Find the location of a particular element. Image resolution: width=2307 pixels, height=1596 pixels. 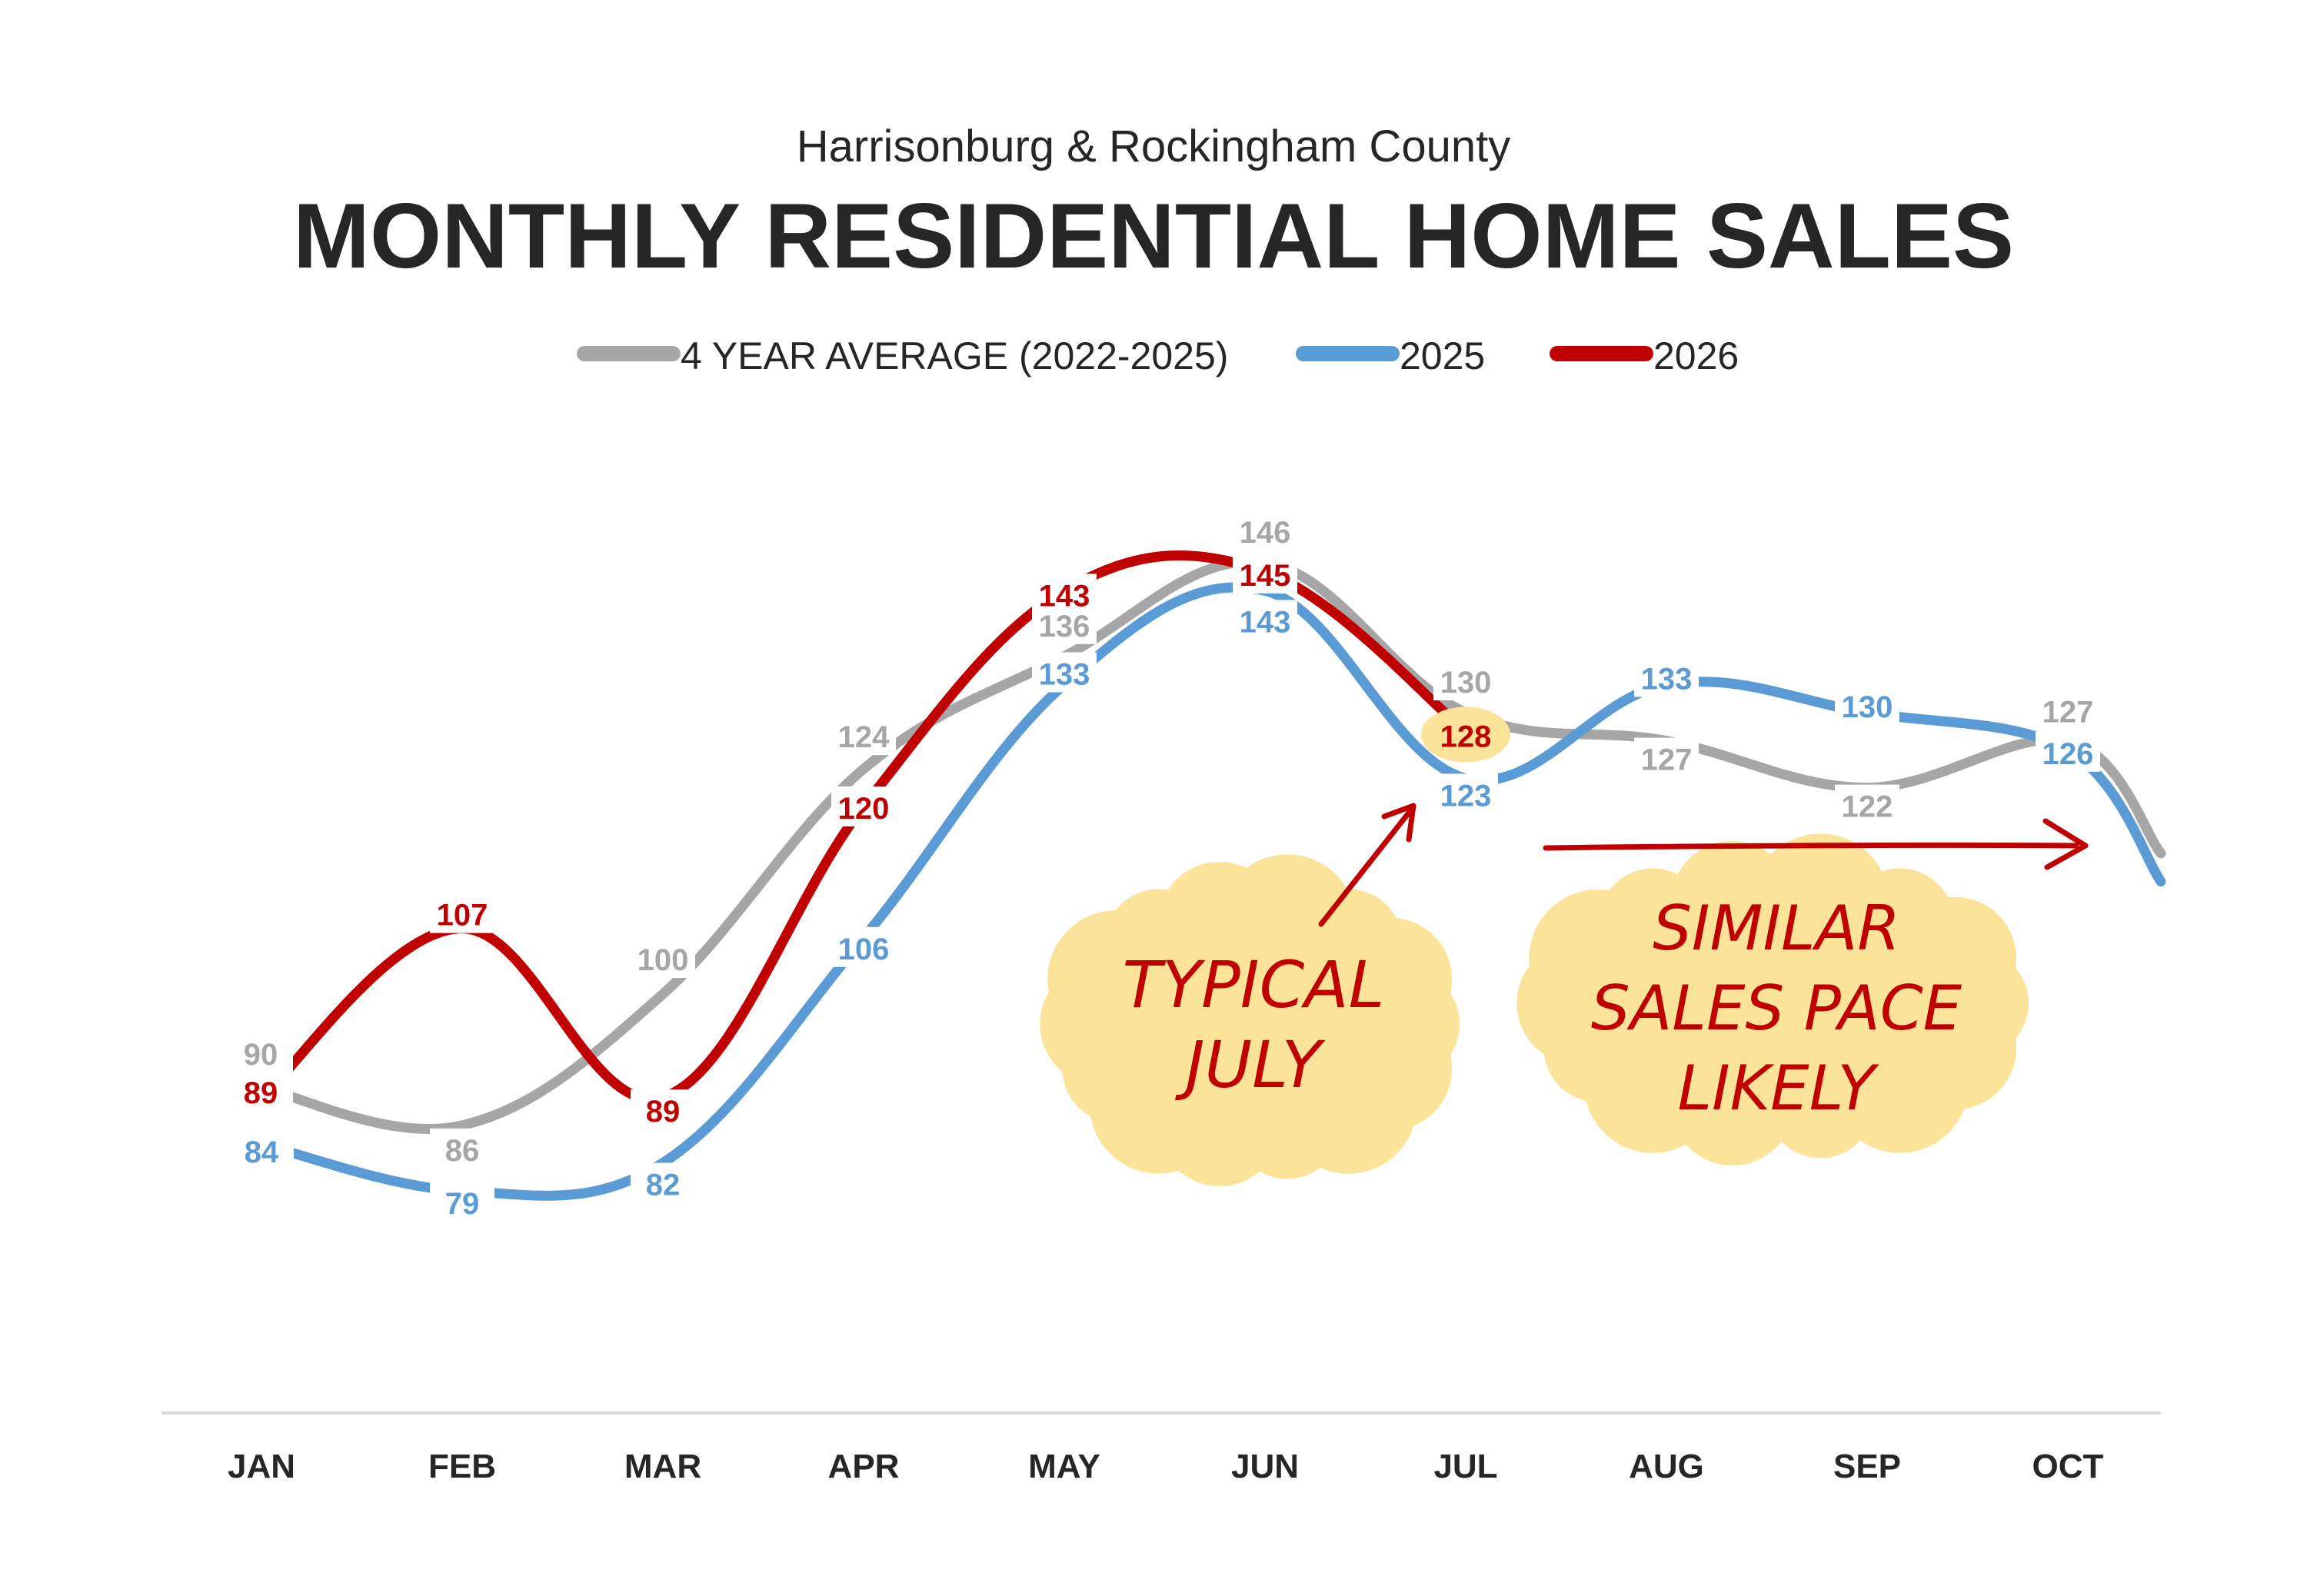

x-tick-label: JUN is located at coordinates (1265, 1466).